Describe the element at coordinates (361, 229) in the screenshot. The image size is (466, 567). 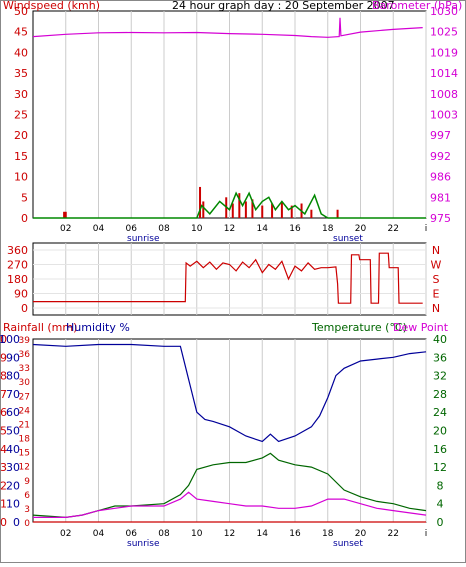
I see `x-tick-label: 20` at that location.